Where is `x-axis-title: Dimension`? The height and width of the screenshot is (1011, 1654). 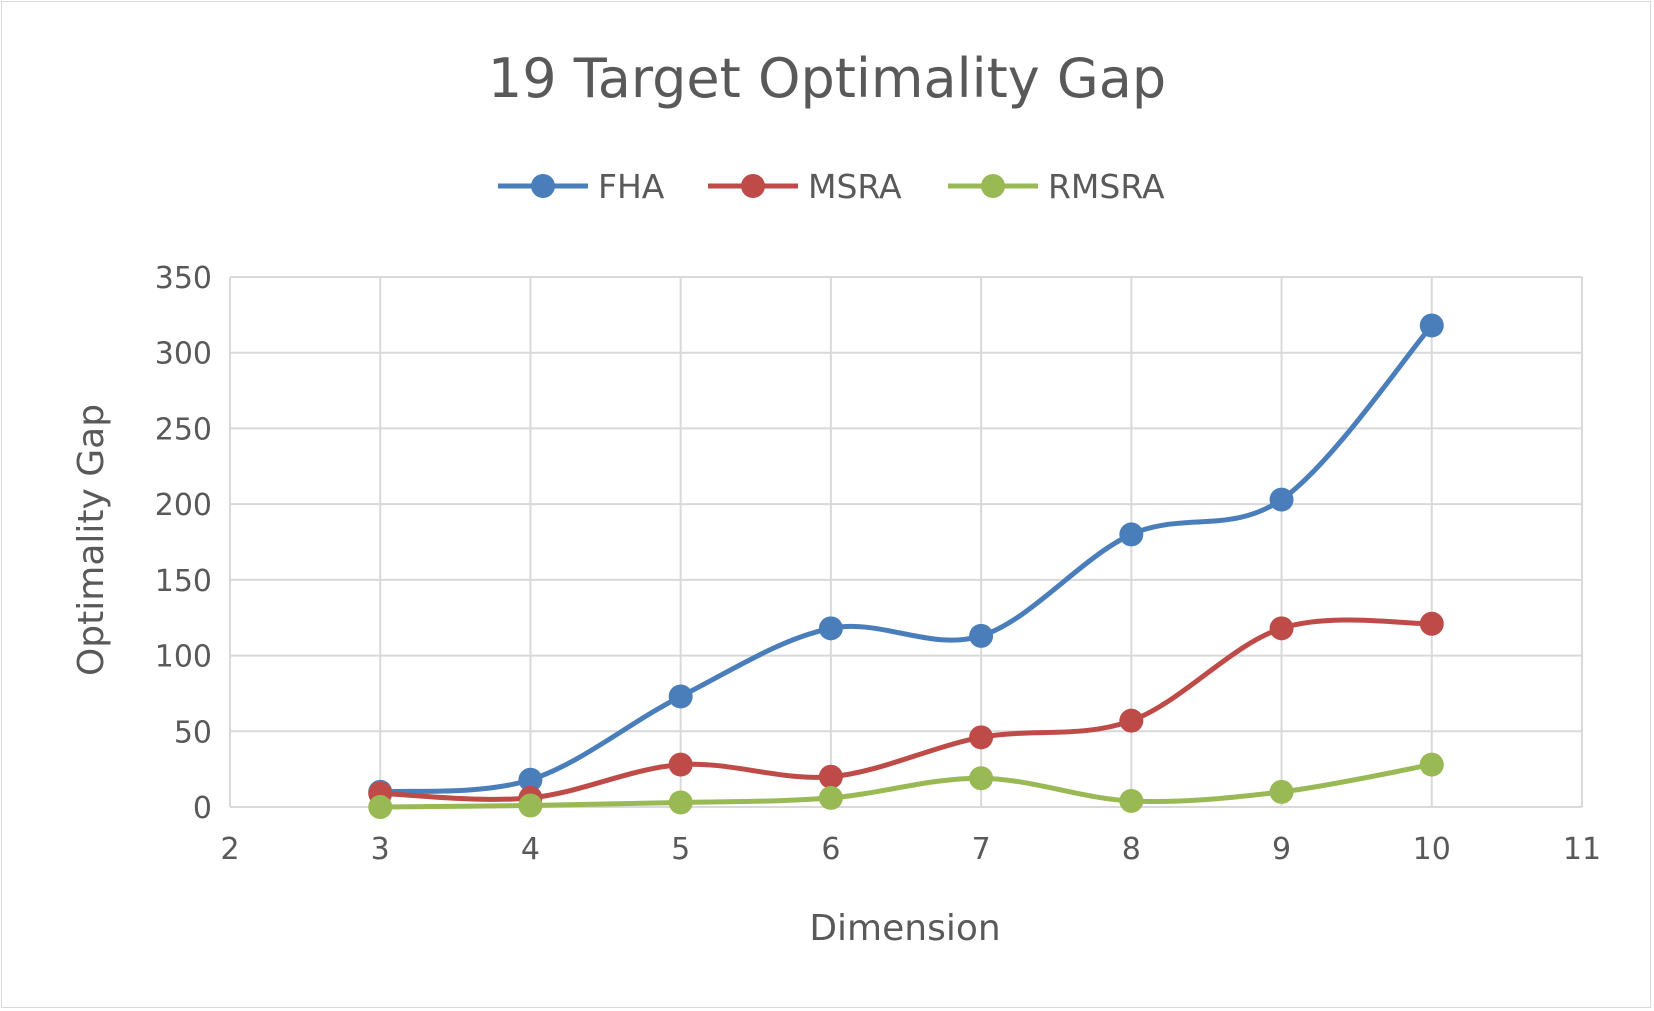
x-axis-title: Dimension is located at coordinates (904, 928).